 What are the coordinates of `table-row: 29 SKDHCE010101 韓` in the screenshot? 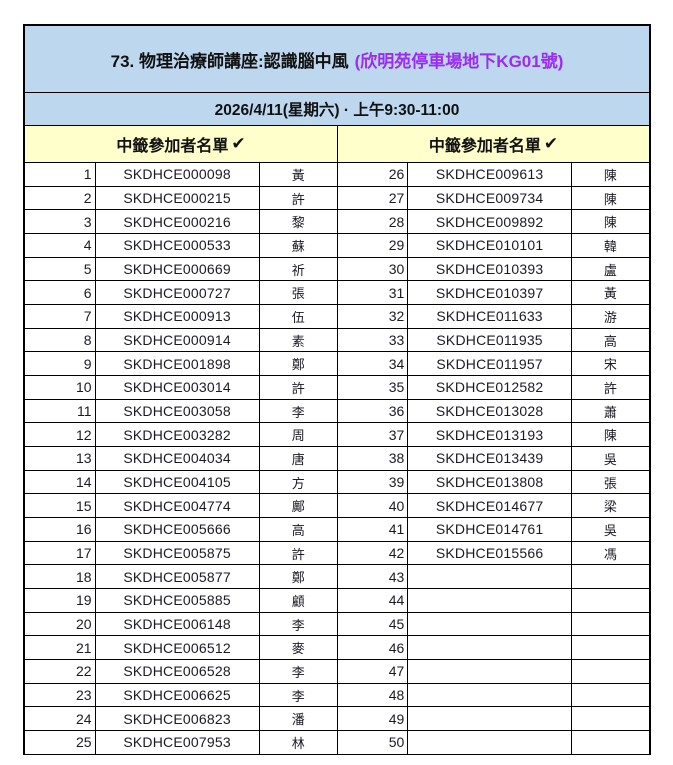 It's located at (493, 245).